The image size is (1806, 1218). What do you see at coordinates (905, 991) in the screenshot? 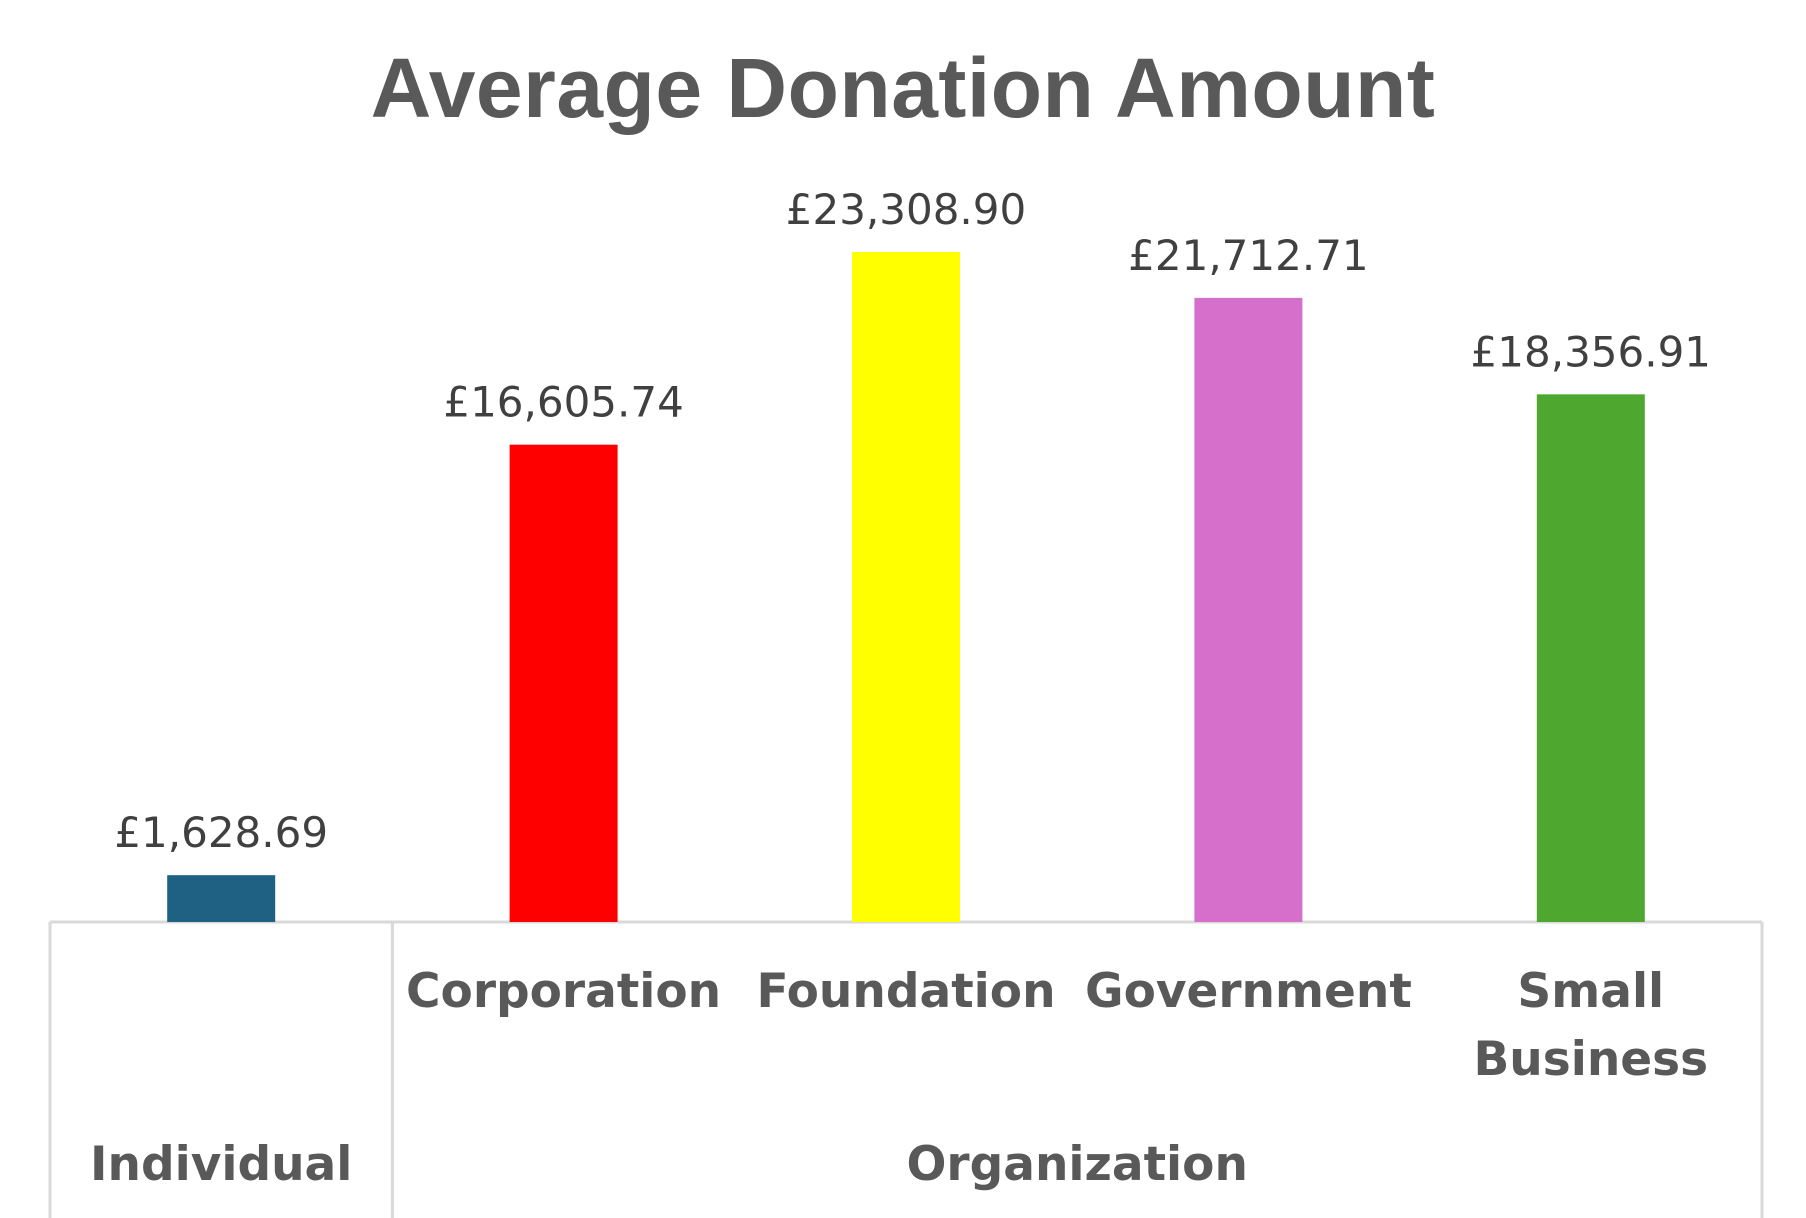
I see `category-label-foundation: Foundation` at bounding box center [905, 991].